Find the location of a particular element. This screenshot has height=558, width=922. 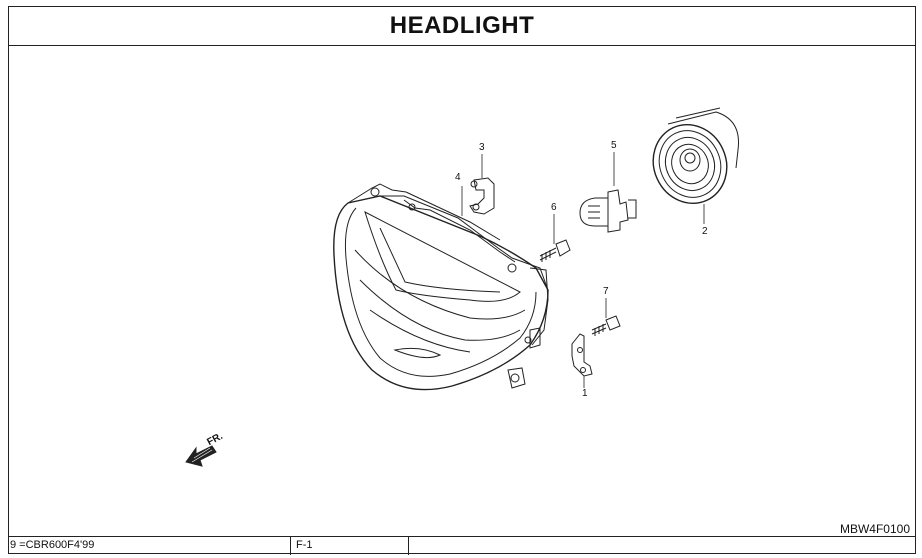

title-bar: HEADLIGHT is located at coordinates (462, 26).